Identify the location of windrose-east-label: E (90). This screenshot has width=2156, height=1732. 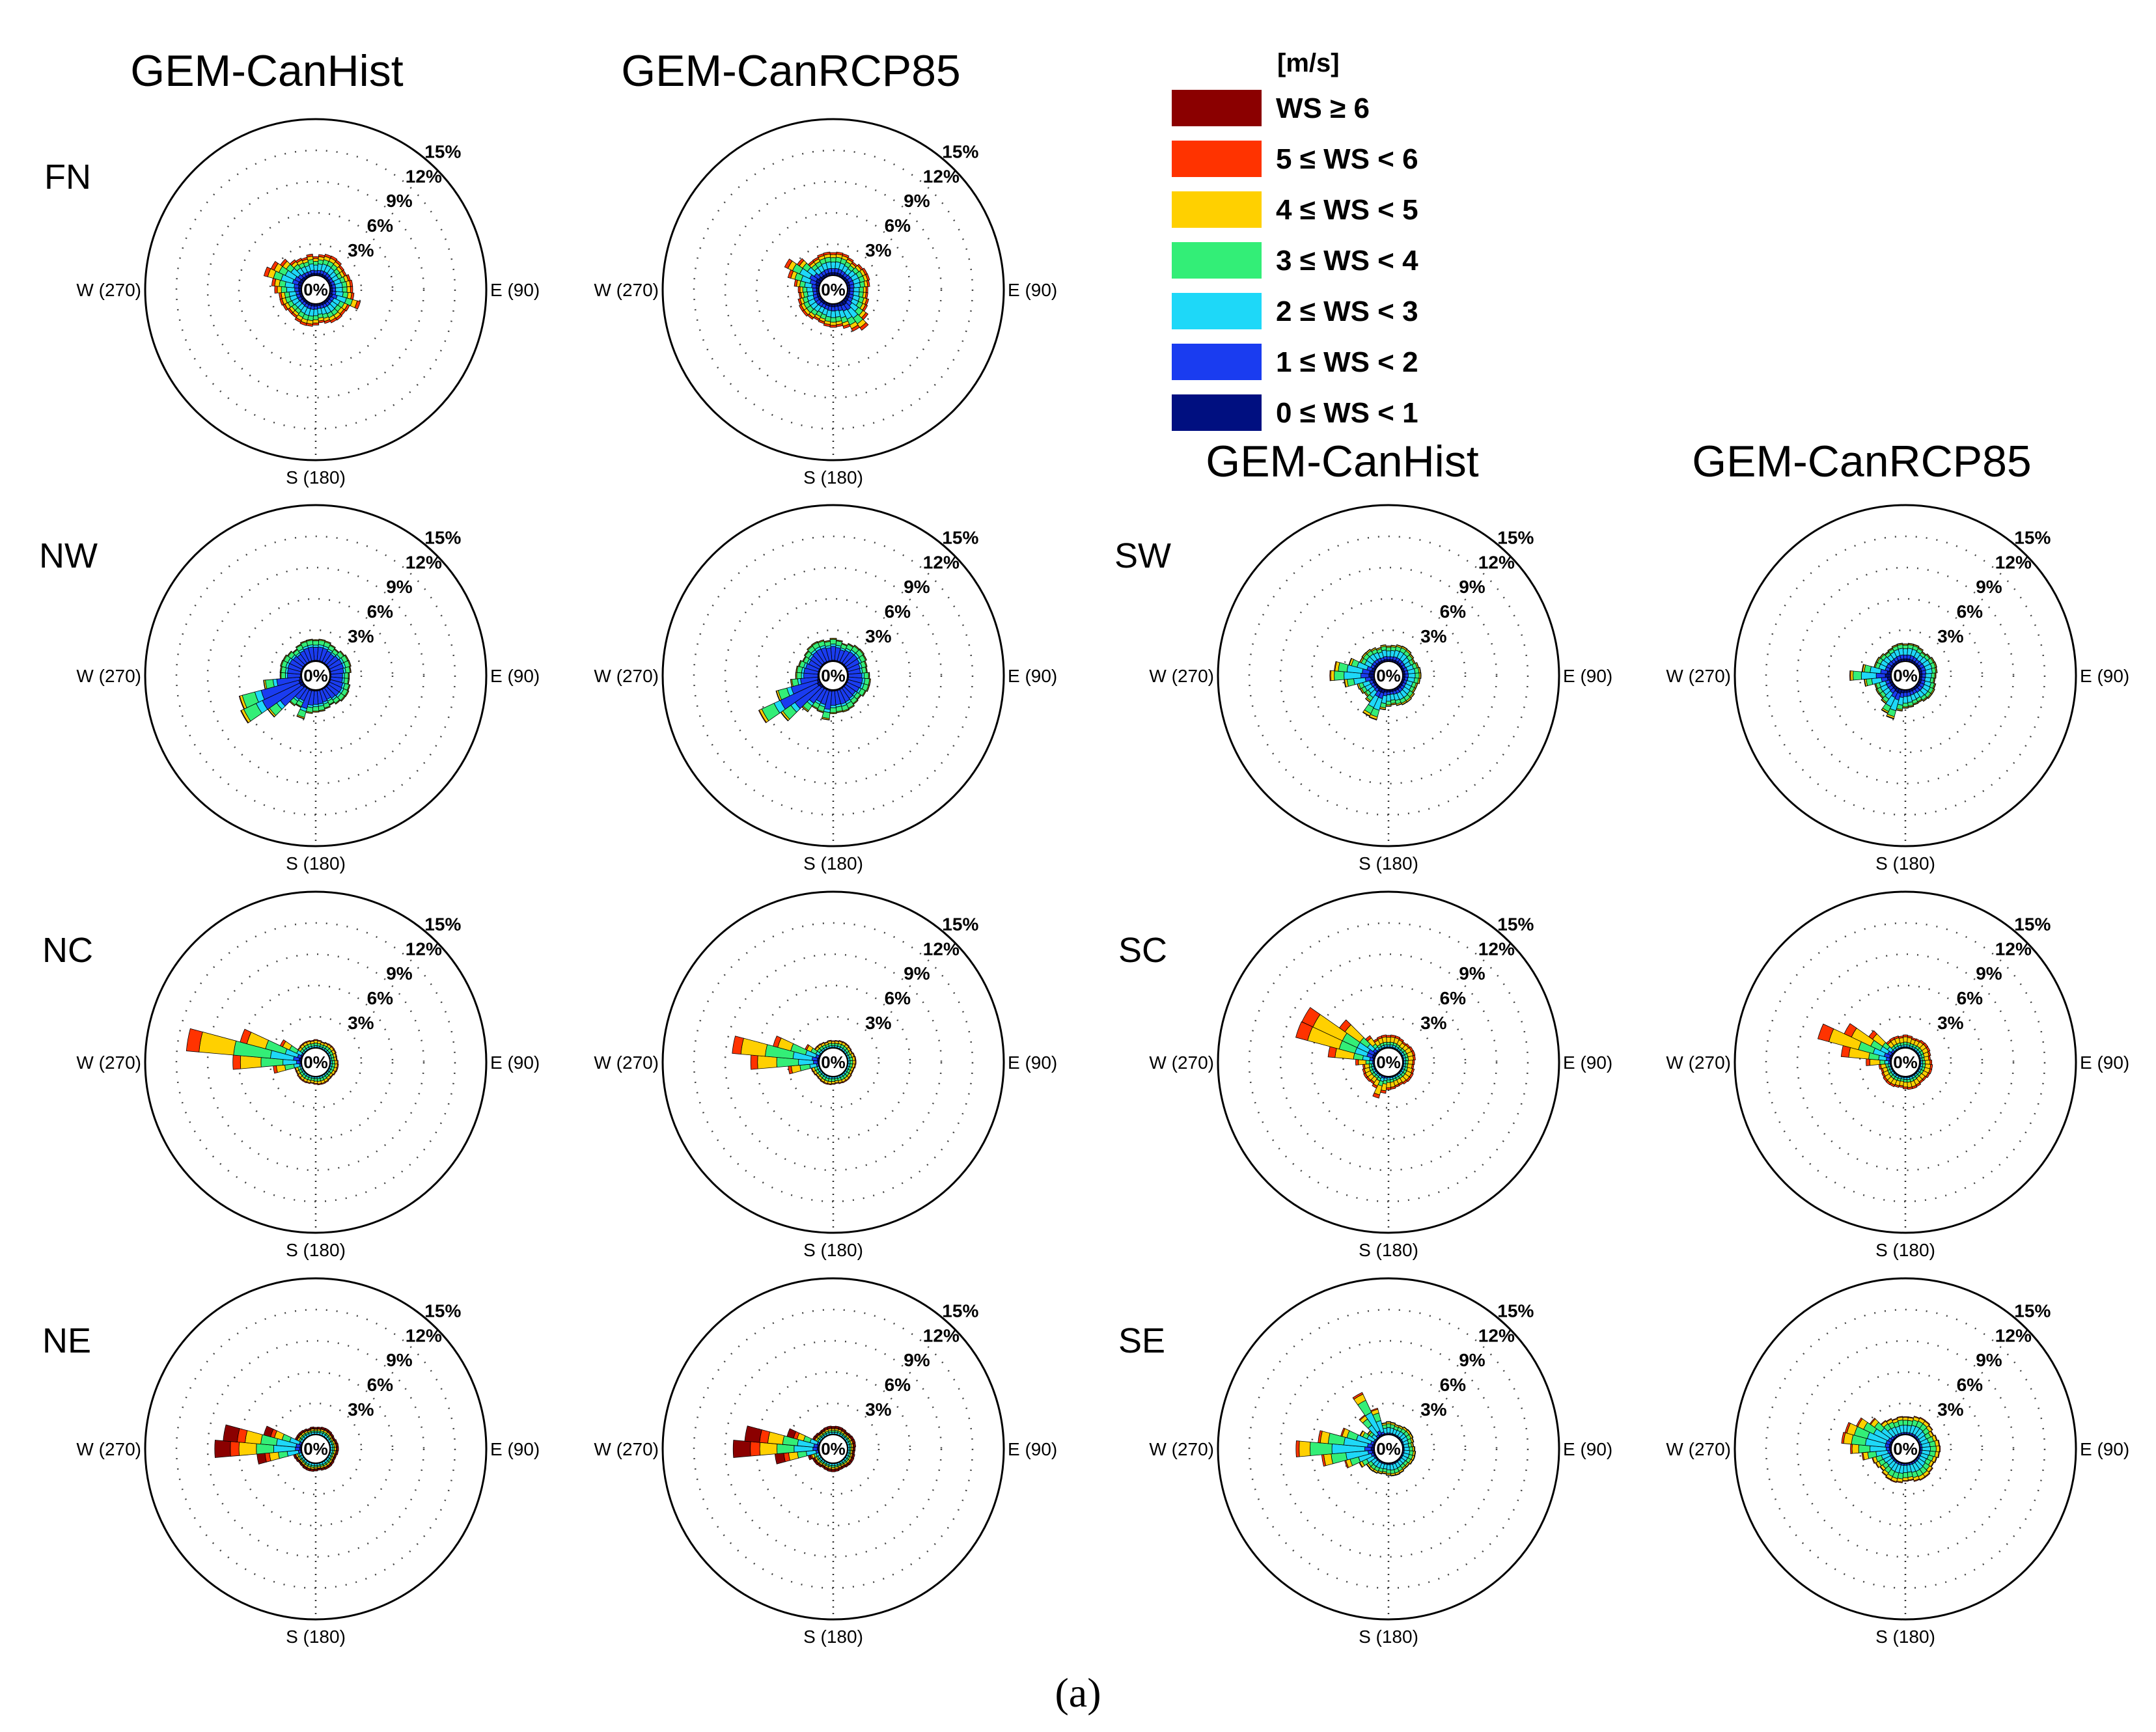
(515, 676).